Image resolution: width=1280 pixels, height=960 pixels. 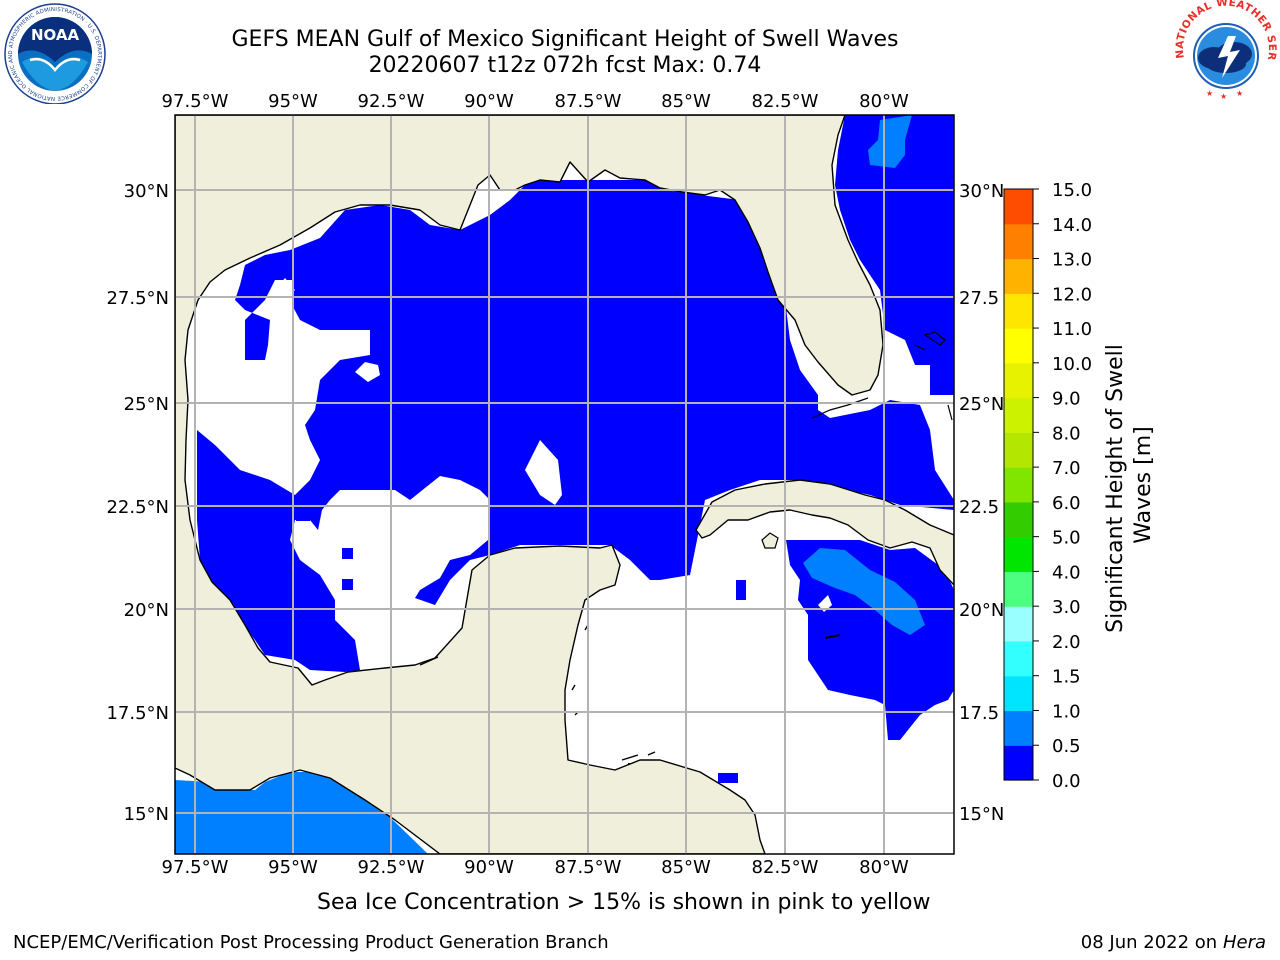 I want to click on colorbar-tick-label: 1.0, so click(x=1066, y=711).